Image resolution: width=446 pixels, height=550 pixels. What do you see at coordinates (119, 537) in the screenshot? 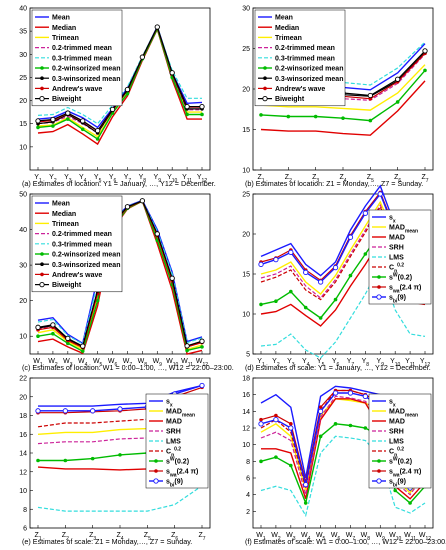
I see `x-tick-label: Z4` at bounding box center [119, 537].